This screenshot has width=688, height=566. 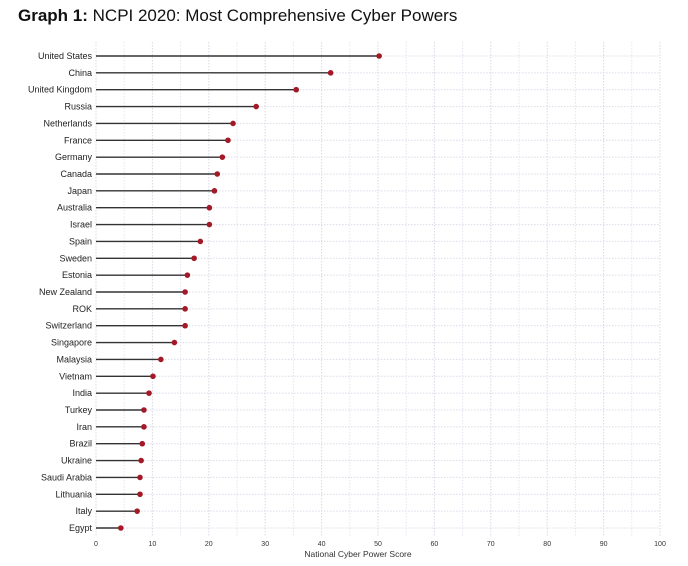 What do you see at coordinates (68, 326) in the screenshot?
I see `category-label: Switzerland` at bounding box center [68, 326].